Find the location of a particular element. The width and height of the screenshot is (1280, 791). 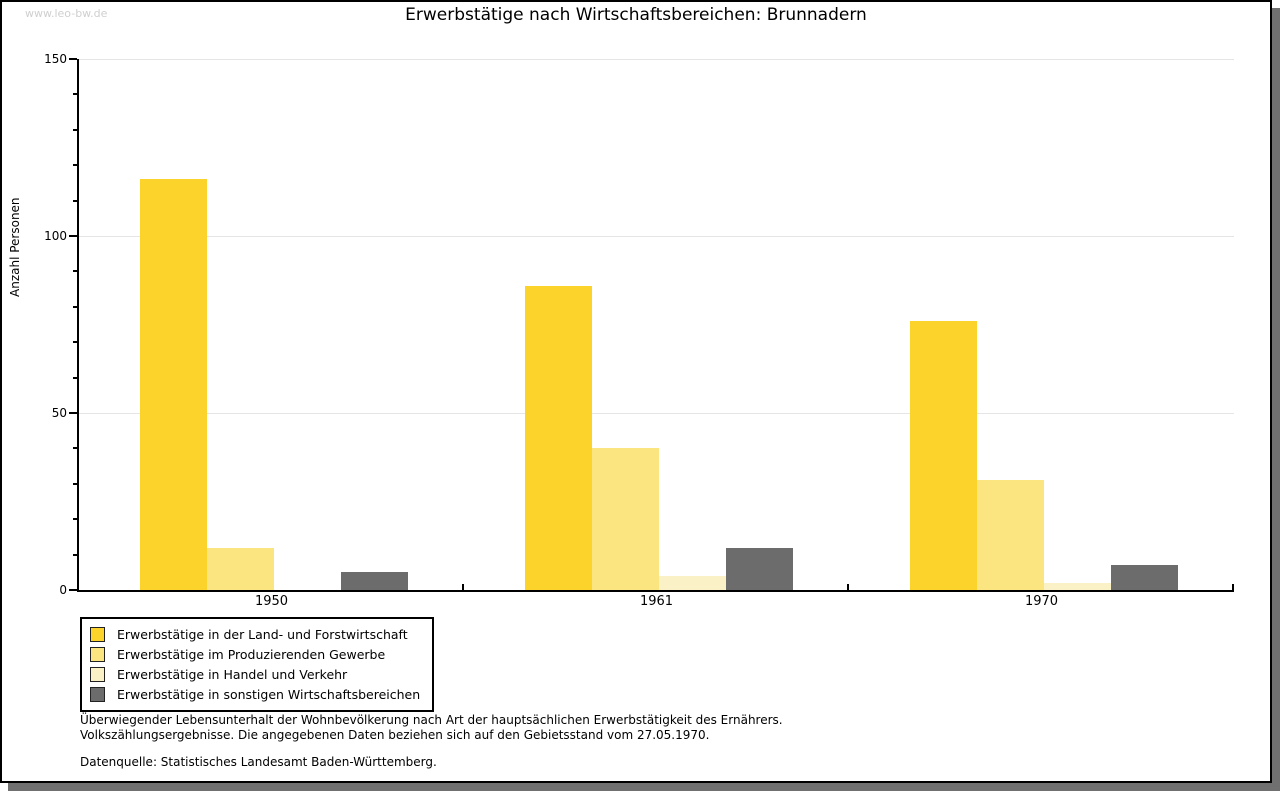

legend-item: Erwerbstätige in Handel und Verkehr is located at coordinates (255, 674).